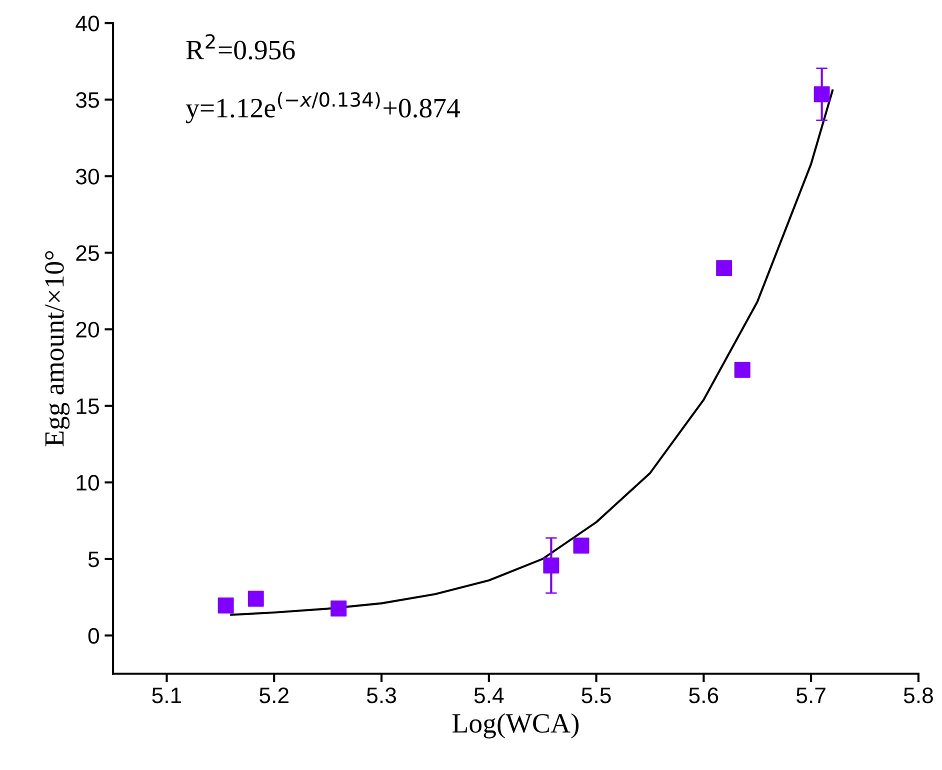 The height and width of the screenshot is (770, 942). Describe the element at coordinates (93, 560) in the screenshot. I see `y-tick-label: 5` at that location.